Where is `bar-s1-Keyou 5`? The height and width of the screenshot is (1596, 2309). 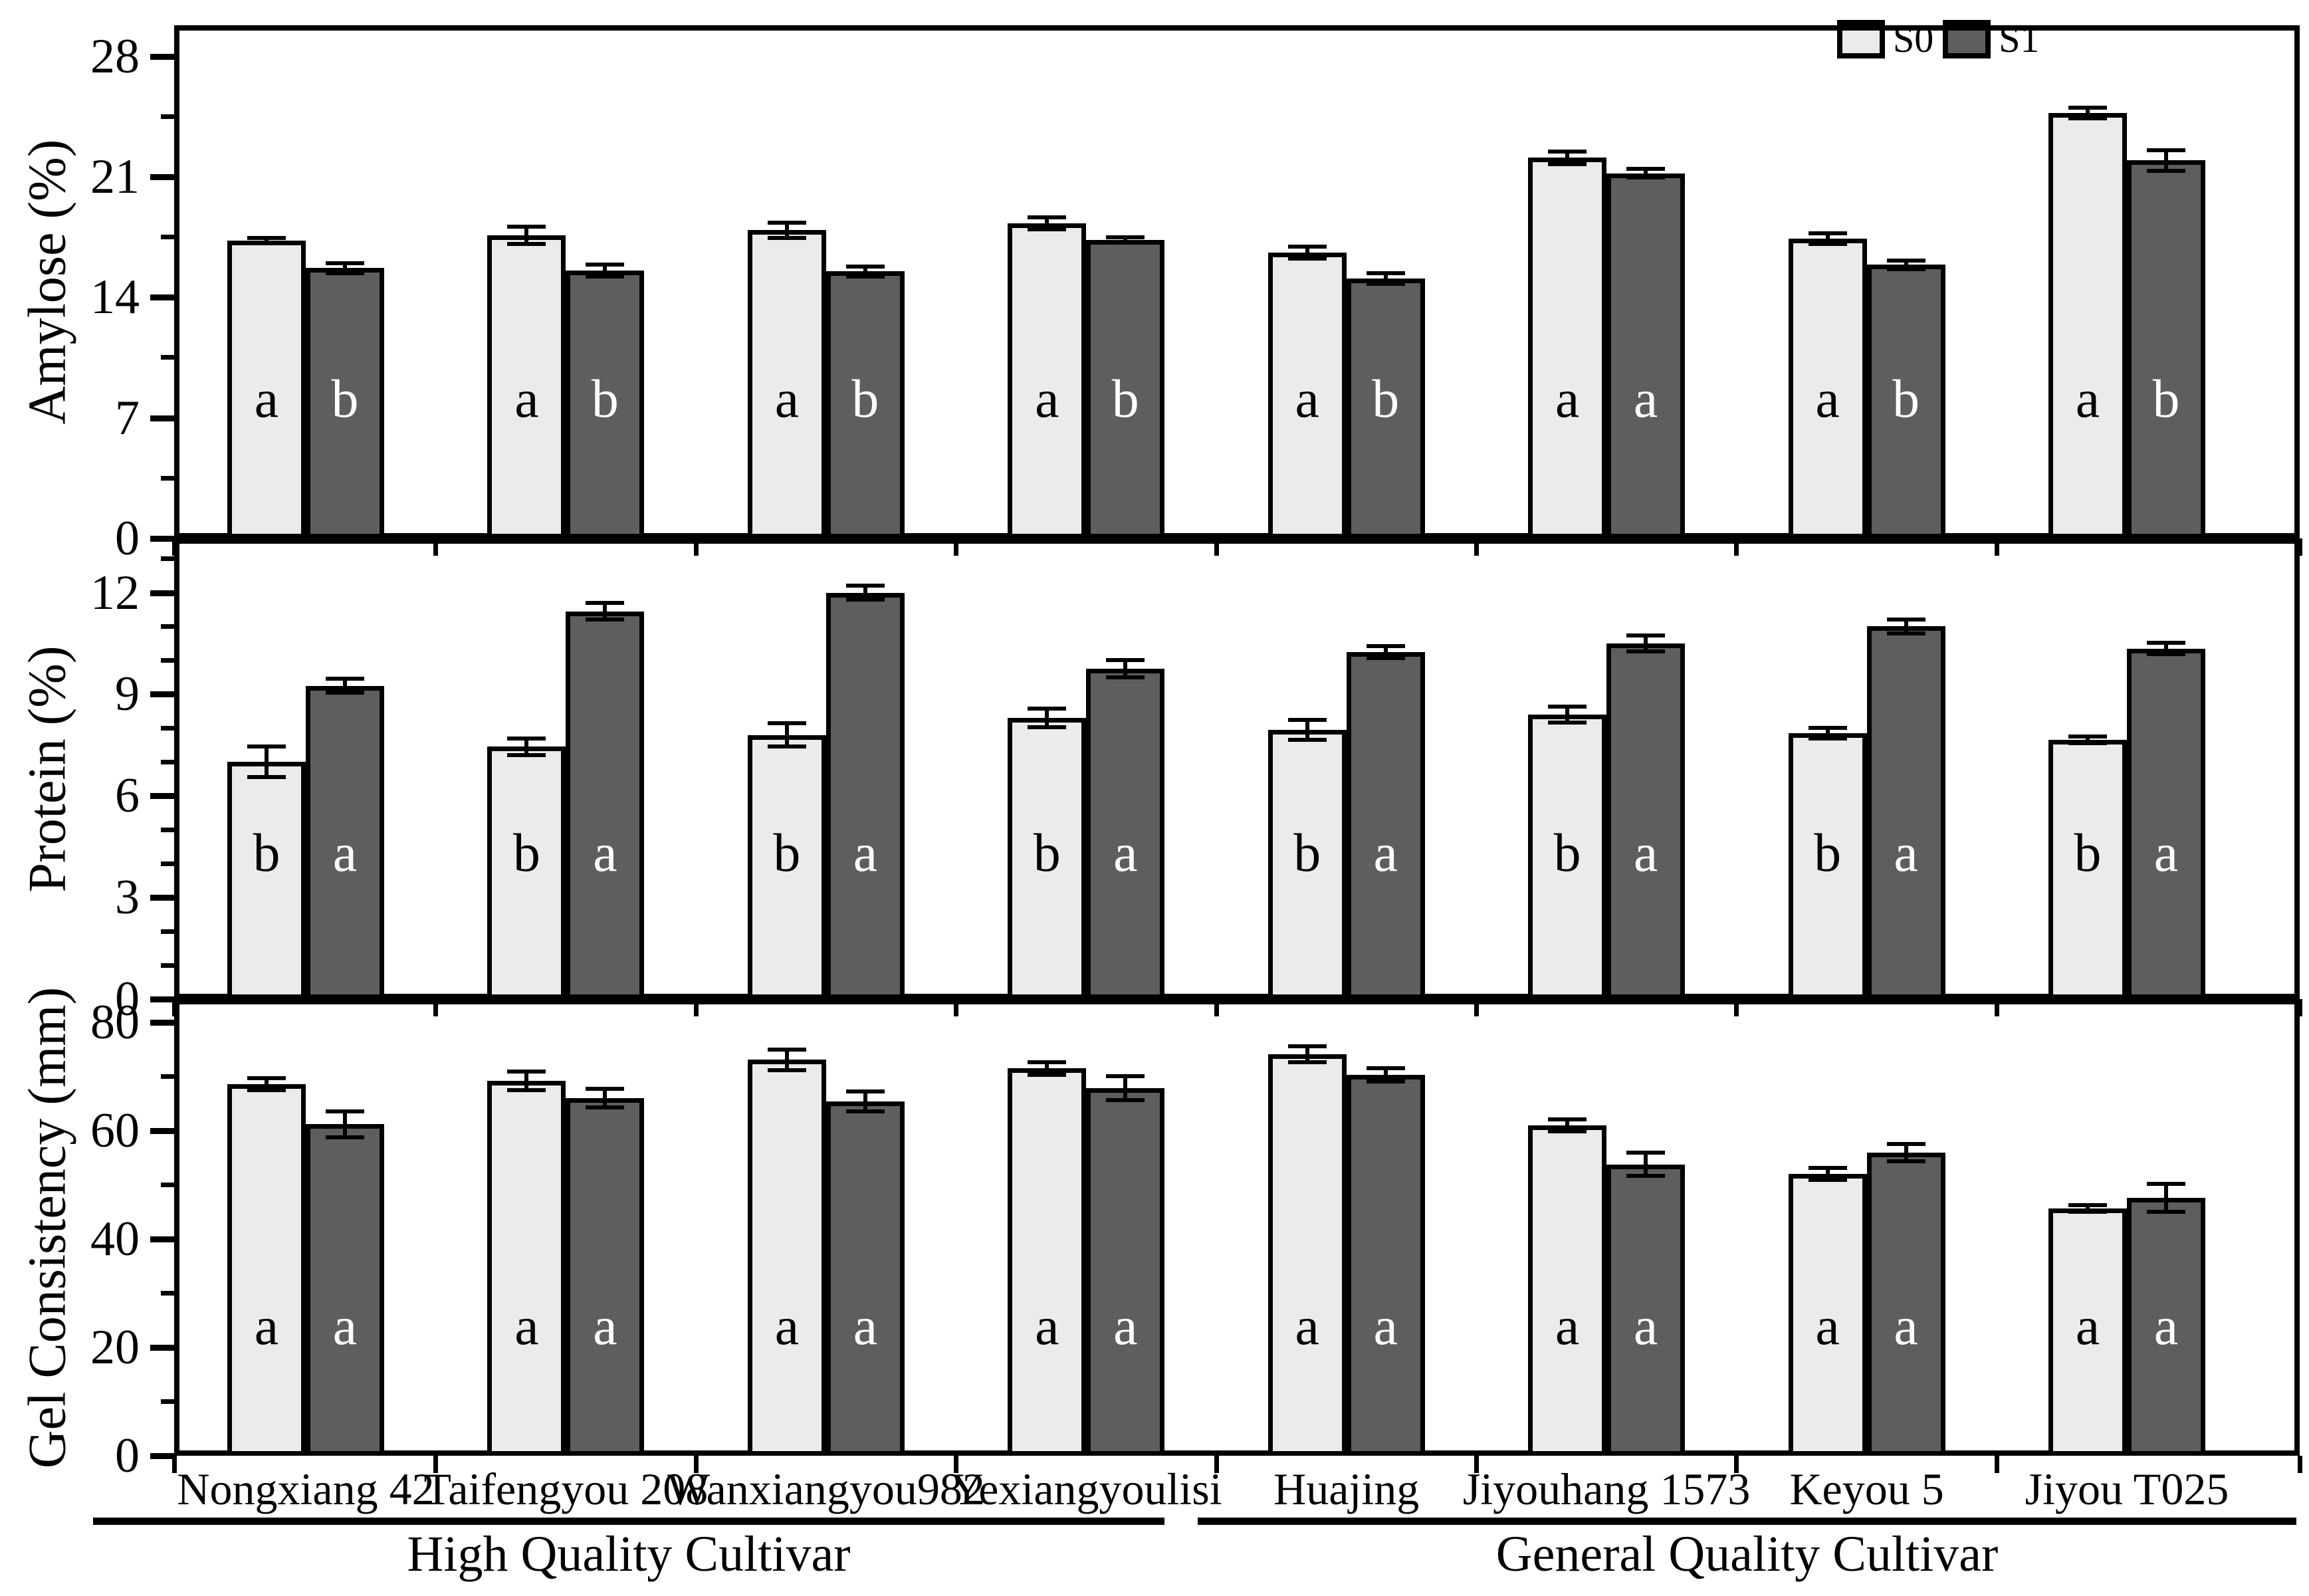 bar-s1-Keyou 5 is located at coordinates (1905, 1304).